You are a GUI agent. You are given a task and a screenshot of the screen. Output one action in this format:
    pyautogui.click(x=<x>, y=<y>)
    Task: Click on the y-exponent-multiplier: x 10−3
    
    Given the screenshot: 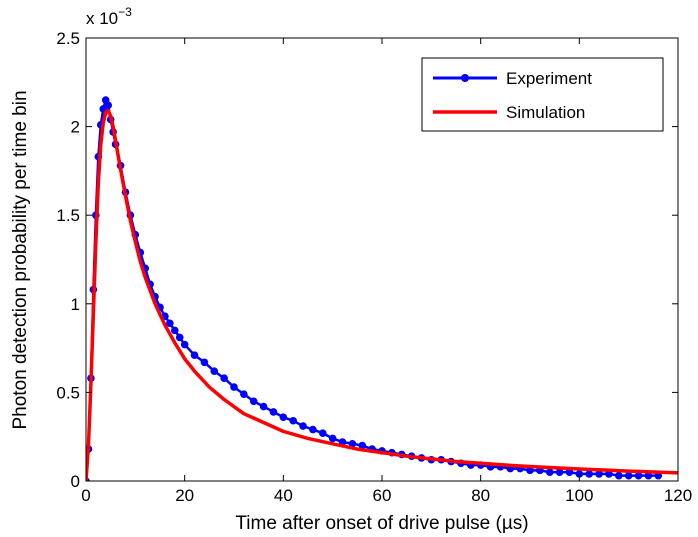 What is the action you would take?
    pyautogui.click(x=109, y=16)
    